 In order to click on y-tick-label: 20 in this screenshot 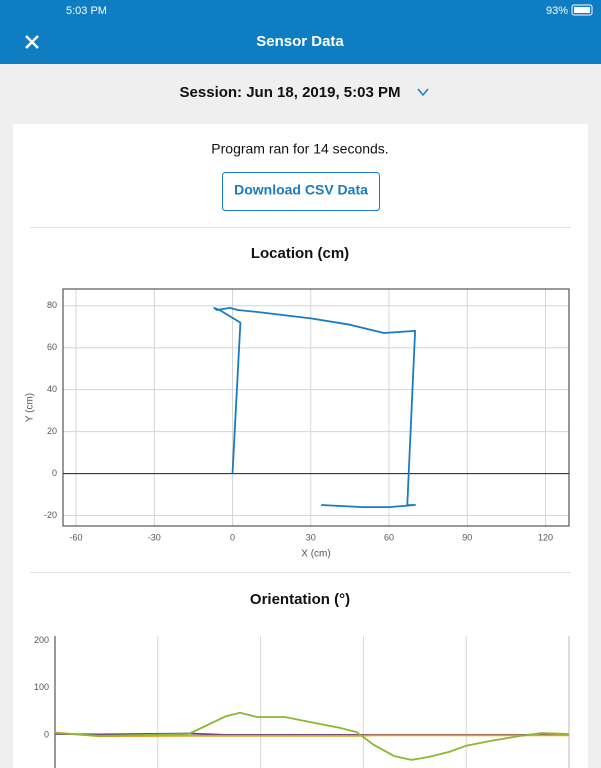, I will do `click(52, 431)`.